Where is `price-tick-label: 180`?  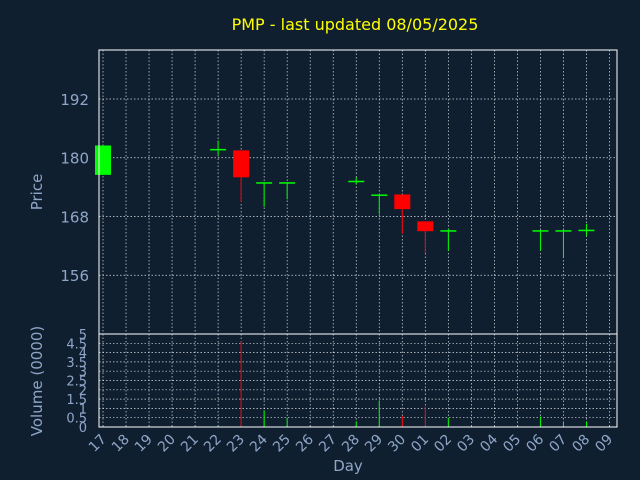
price-tick-label: 180 is located at coordinates (74, 159).